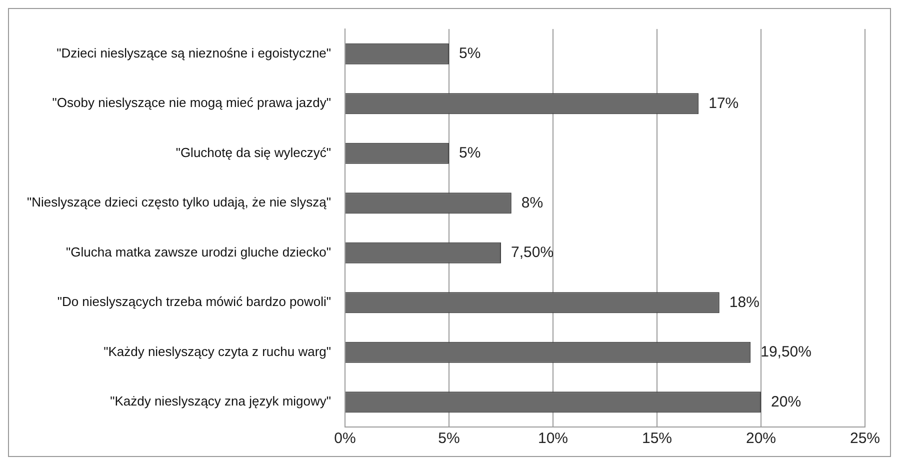 The image size is (899, 465). Describe the element at coordinates (744, 302) in the screenshot. I see `data-label: 18%` at that location.